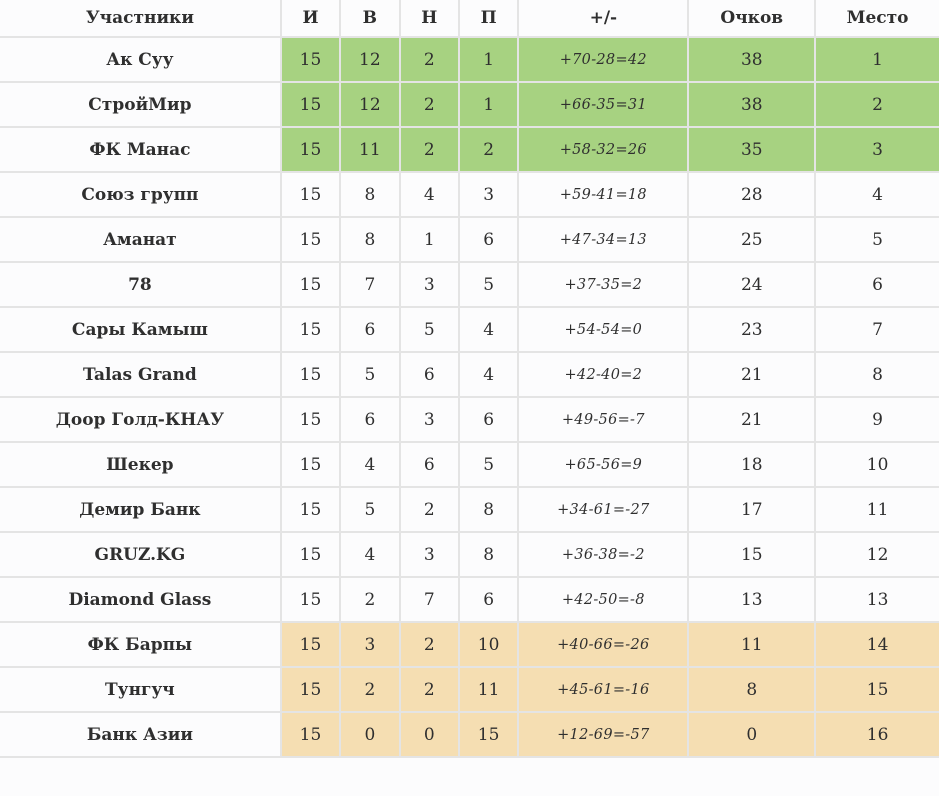  I want to click on cell-points: 38, so click(753, 60).